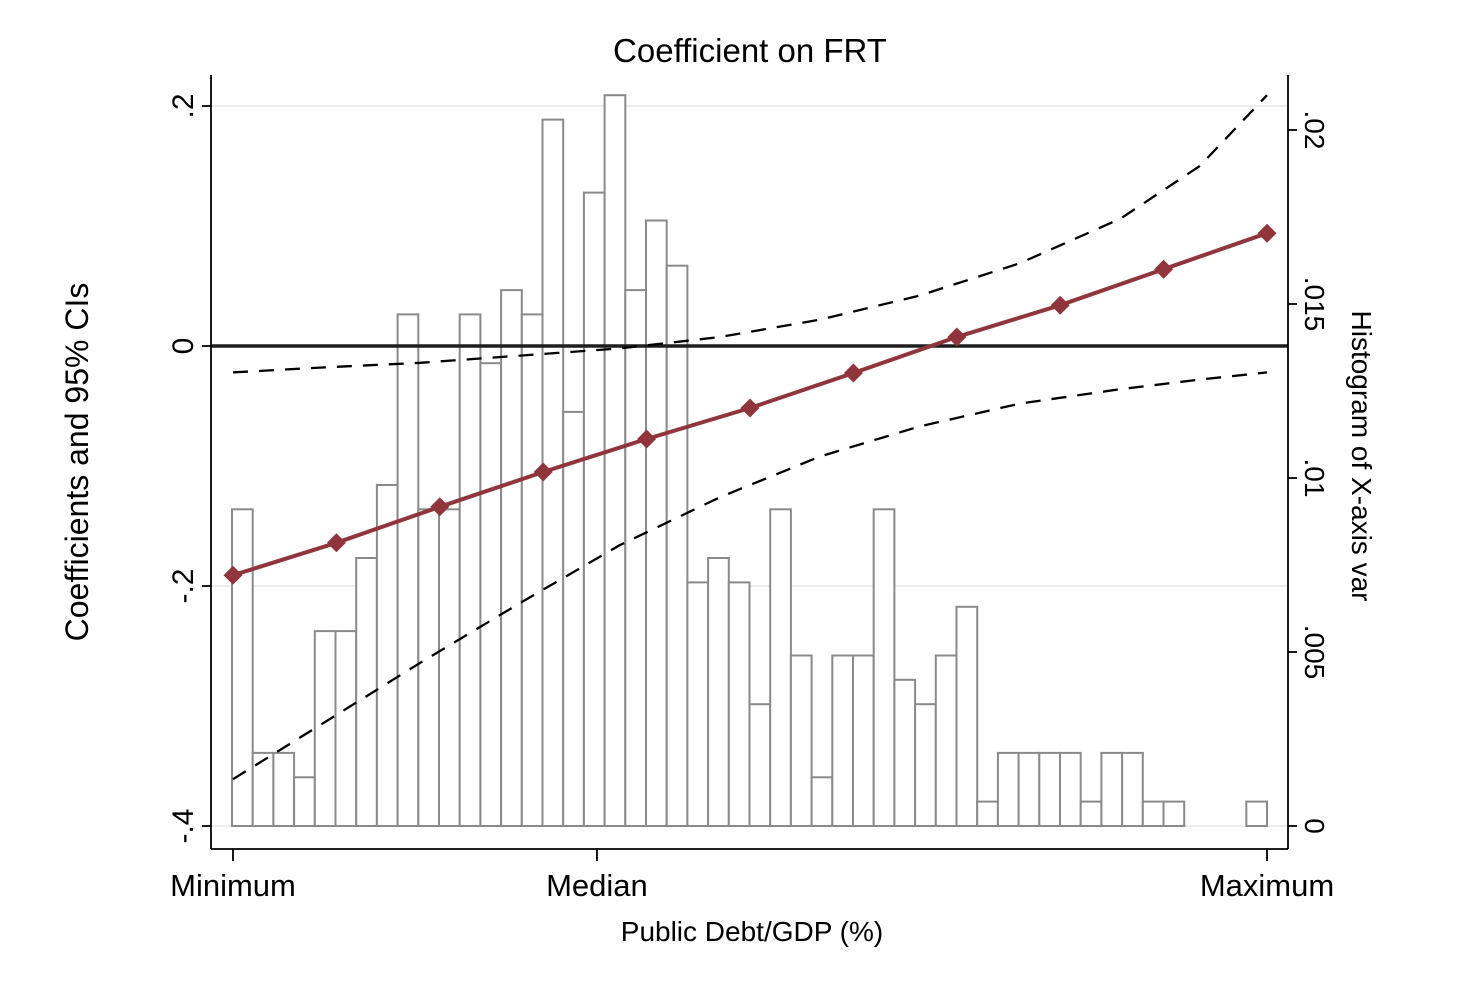  I want to click on y-left-tick-label: 0, so click(183, 346).